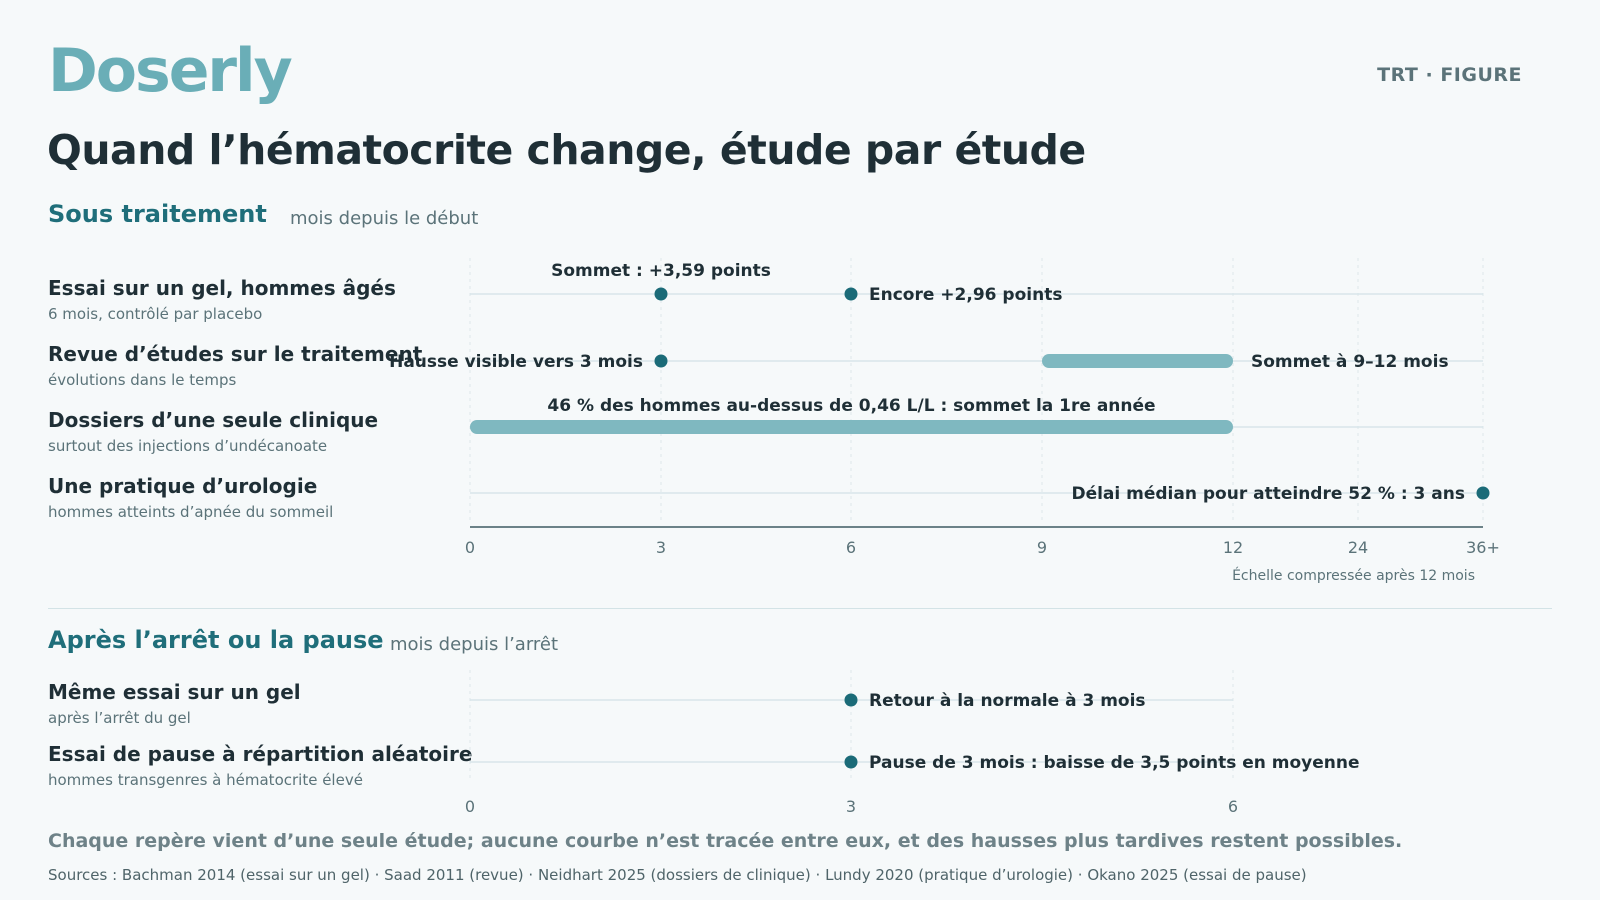 The image size is (1600, 900). I want to click on row-sublabel: 6 mois, contrôlé par placebo, so click(155, 314).